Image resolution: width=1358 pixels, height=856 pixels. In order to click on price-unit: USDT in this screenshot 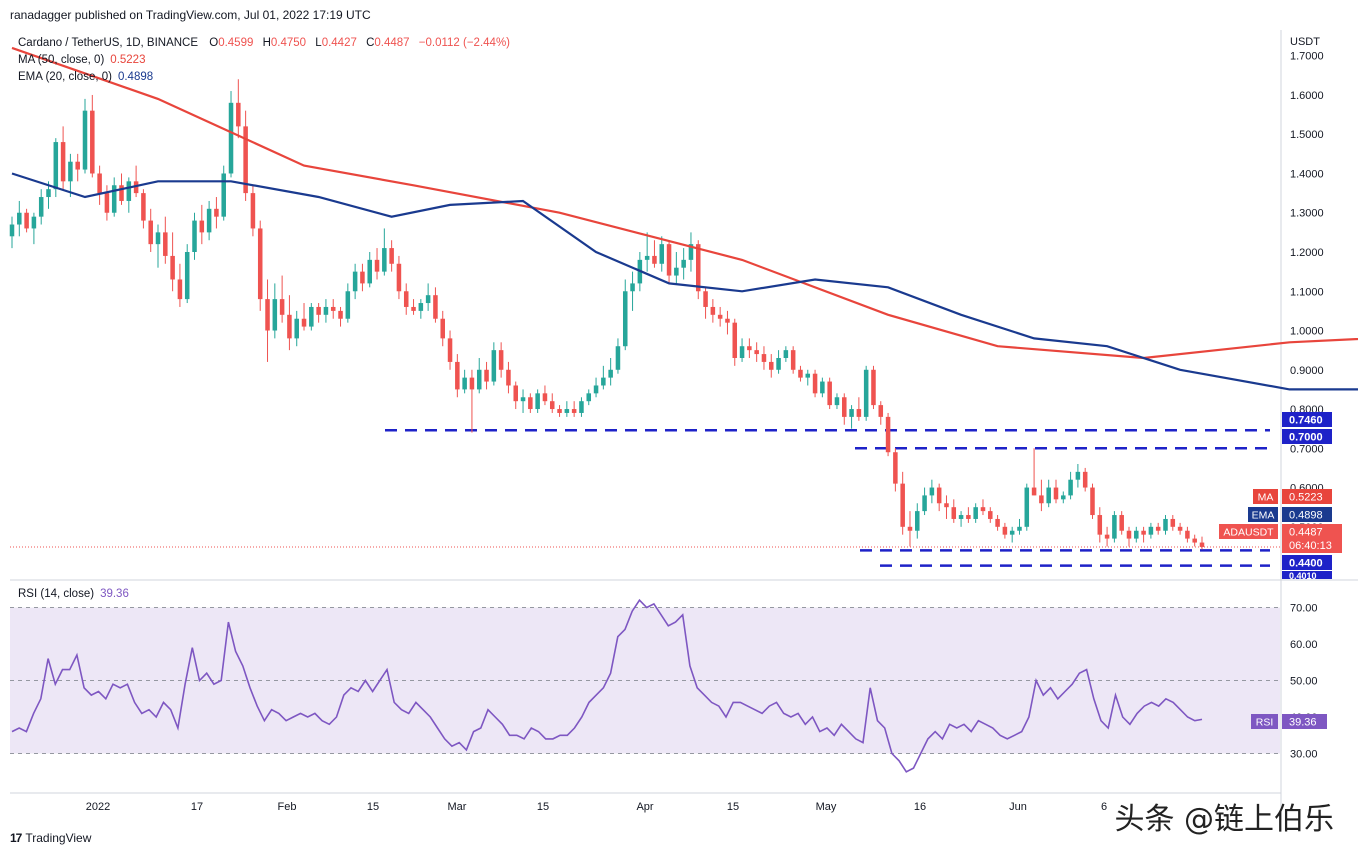, I will do `click(1305, 42)`.